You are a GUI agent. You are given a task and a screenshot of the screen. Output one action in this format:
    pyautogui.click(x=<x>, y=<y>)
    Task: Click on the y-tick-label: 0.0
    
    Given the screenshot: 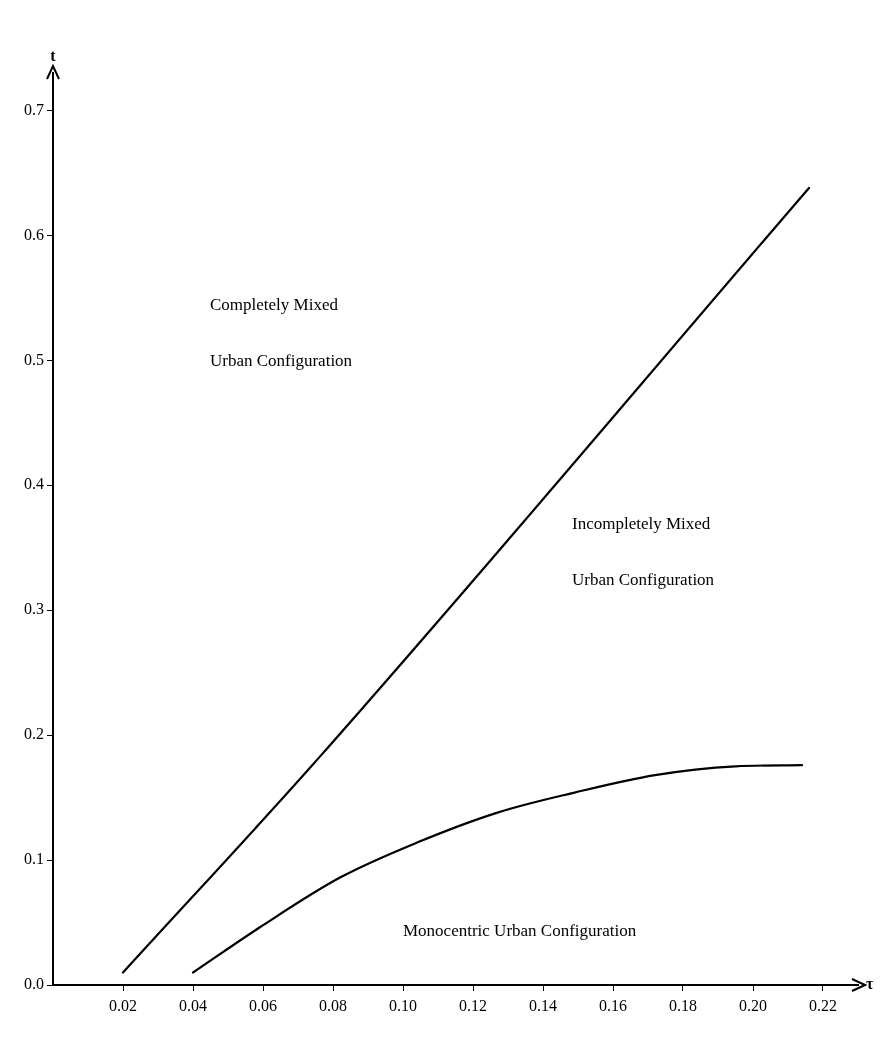 What is the action you would take?
    pyautogui.click(x=34, y=984)
    